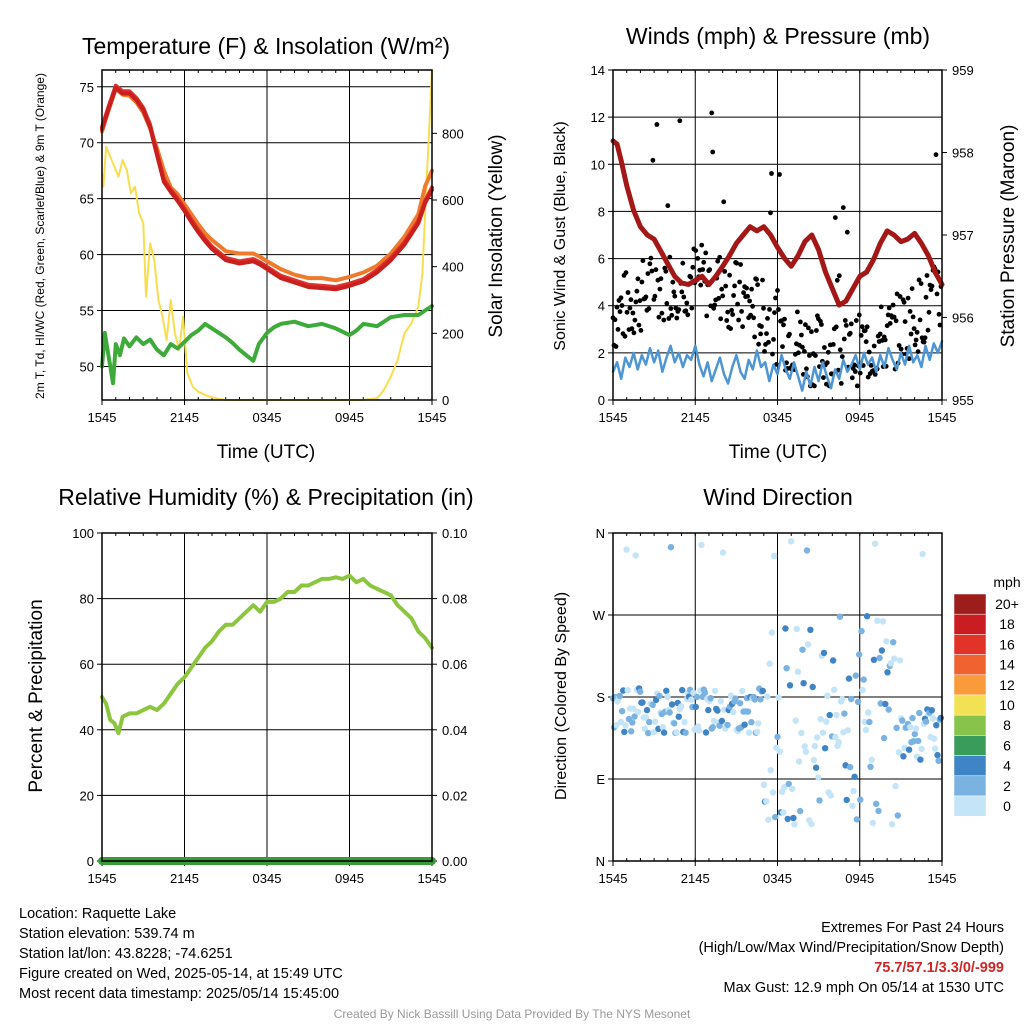 Image resolution: width=1024 pixels, height=1024 pixels. I want to click on sonic_wind-series, so click(777, 365).